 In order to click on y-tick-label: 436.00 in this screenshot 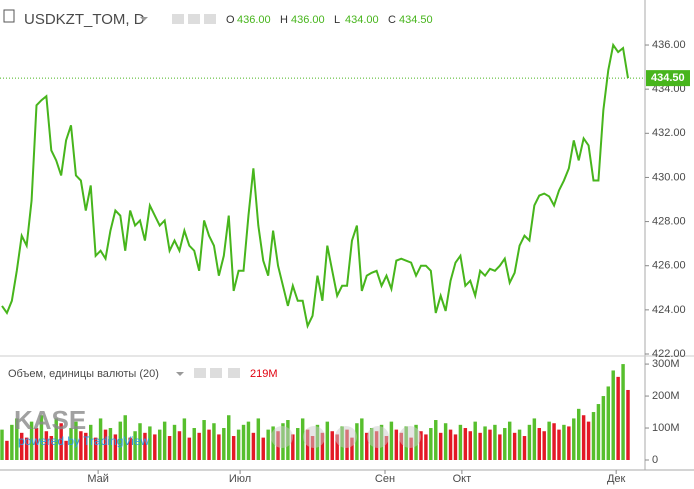, I will do `click(669, 45)`.